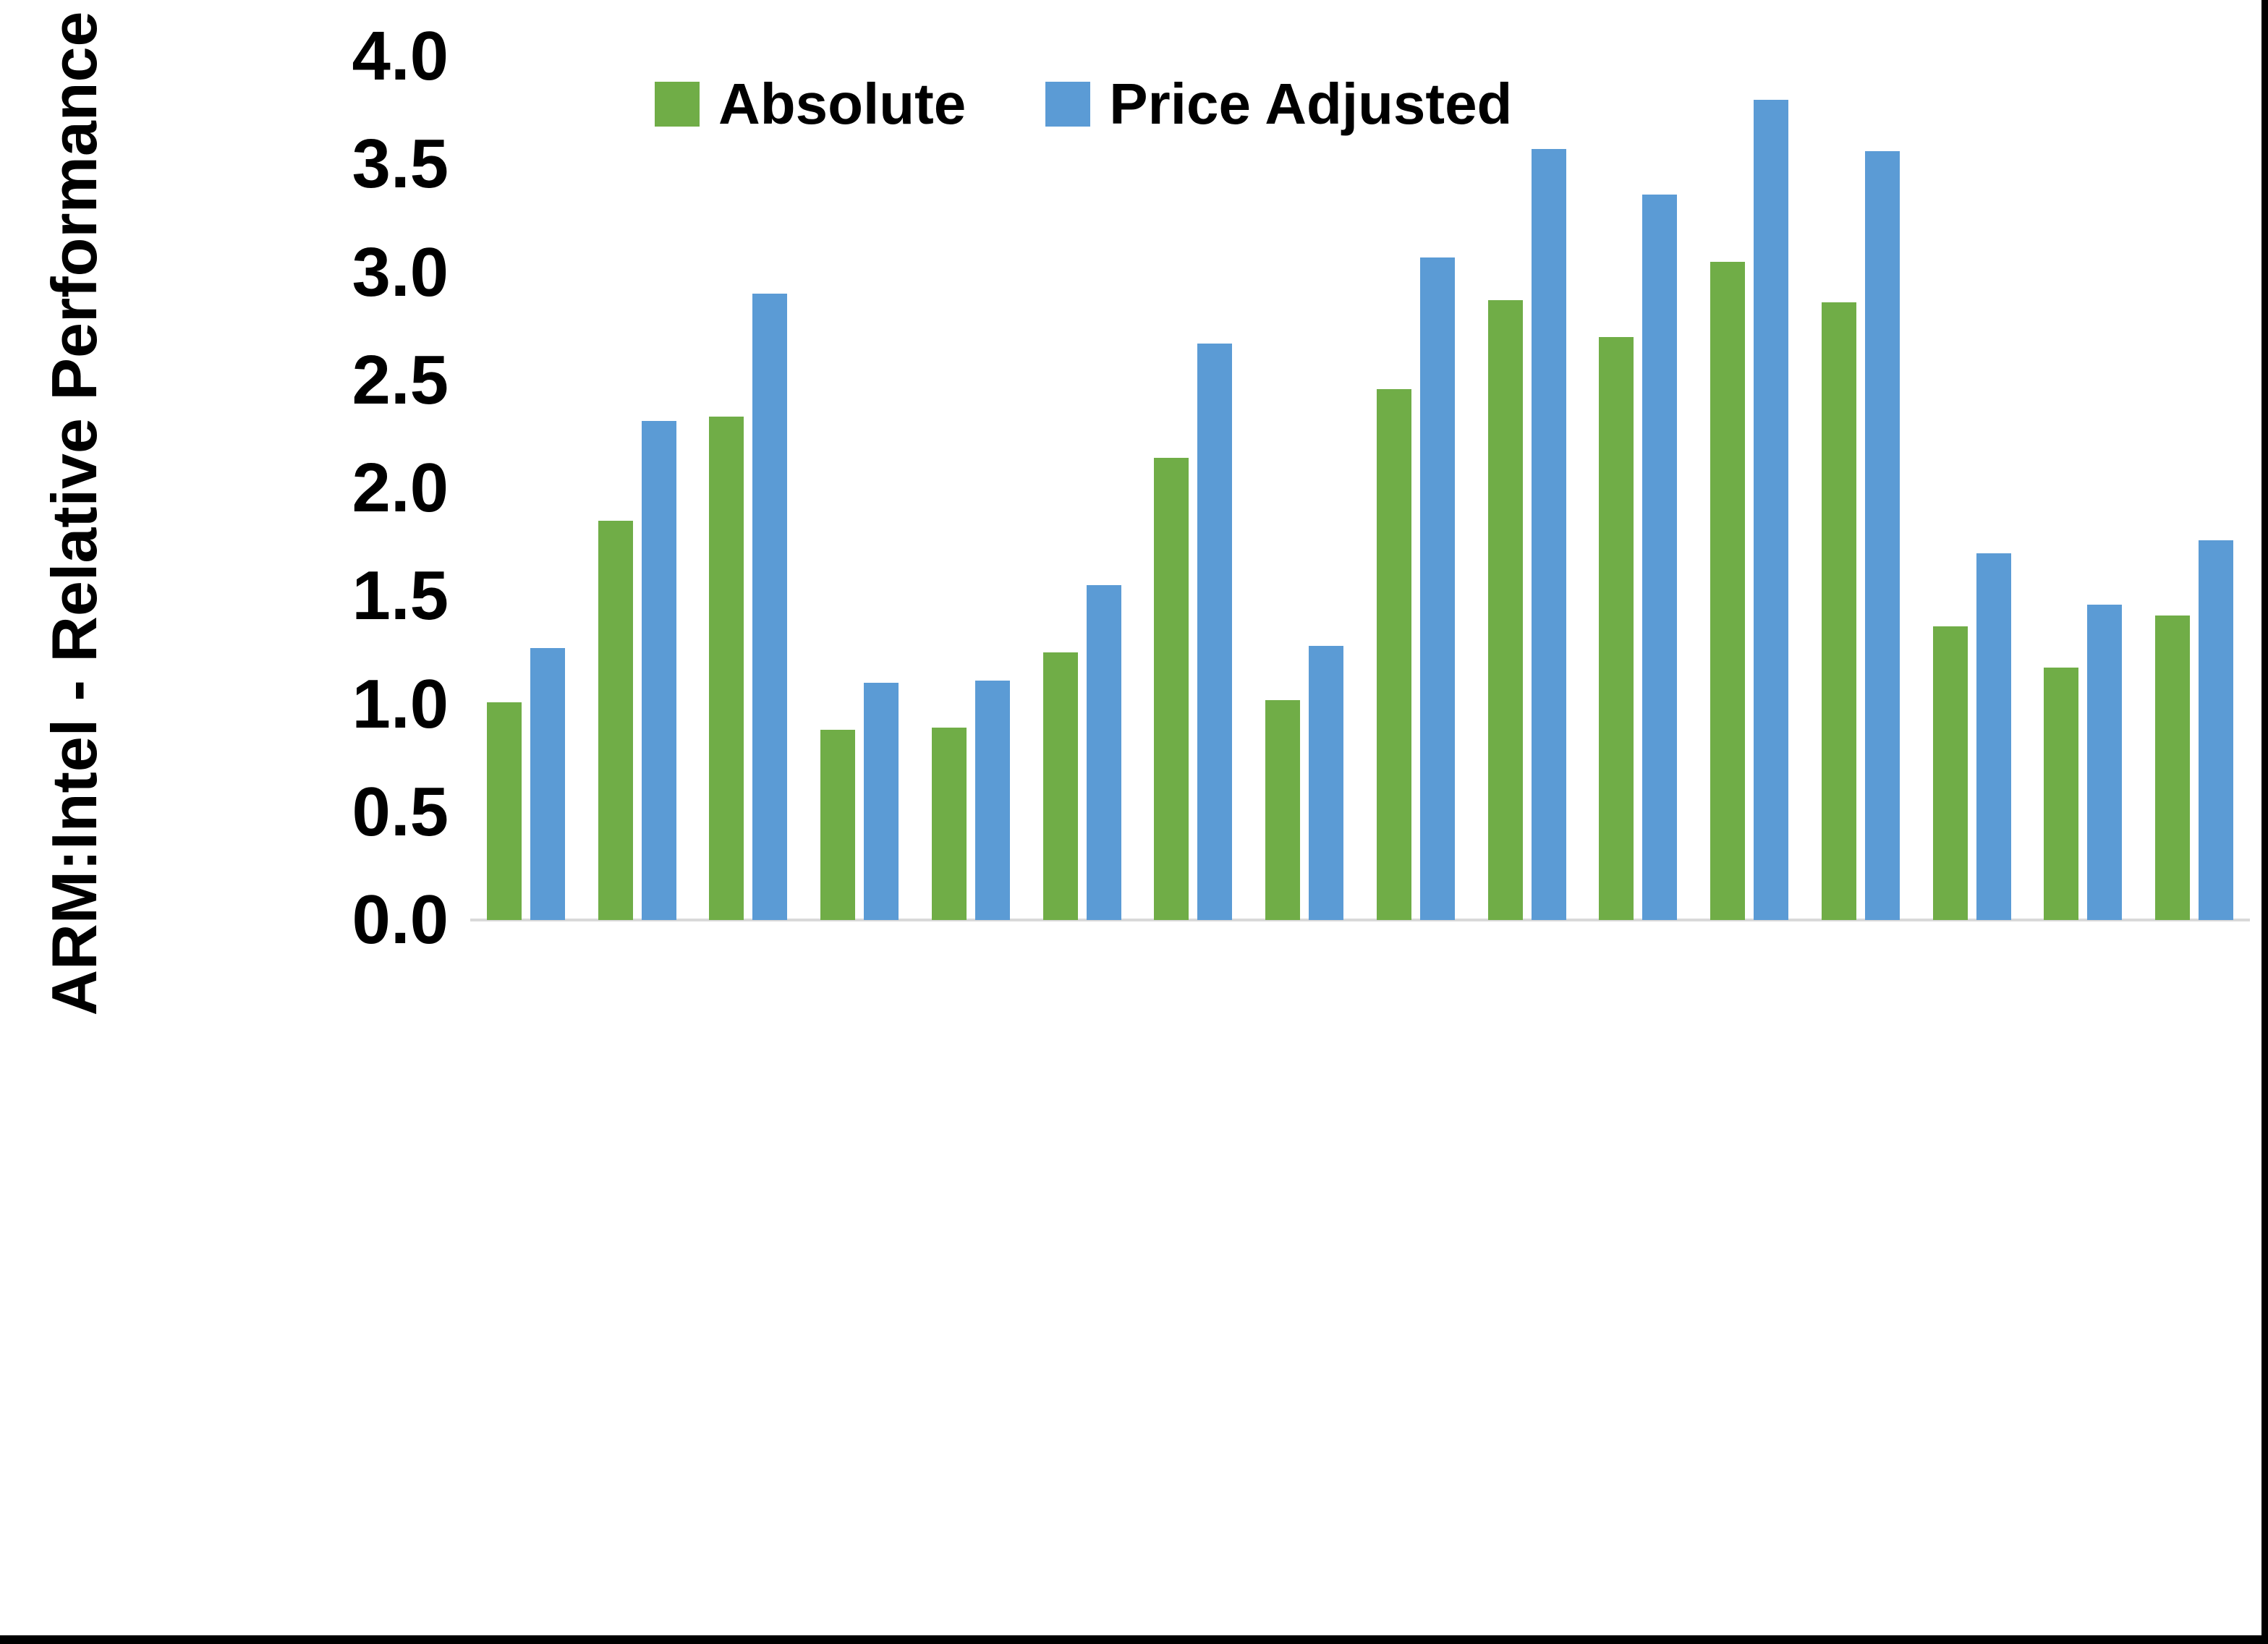 Image resolution: width=2268 pixels, height=1644 pixels. What do you see at coordinates (837, 825) in the screenshot?
I see `bar-absolute-gzip` at bounding box center [837, 825].